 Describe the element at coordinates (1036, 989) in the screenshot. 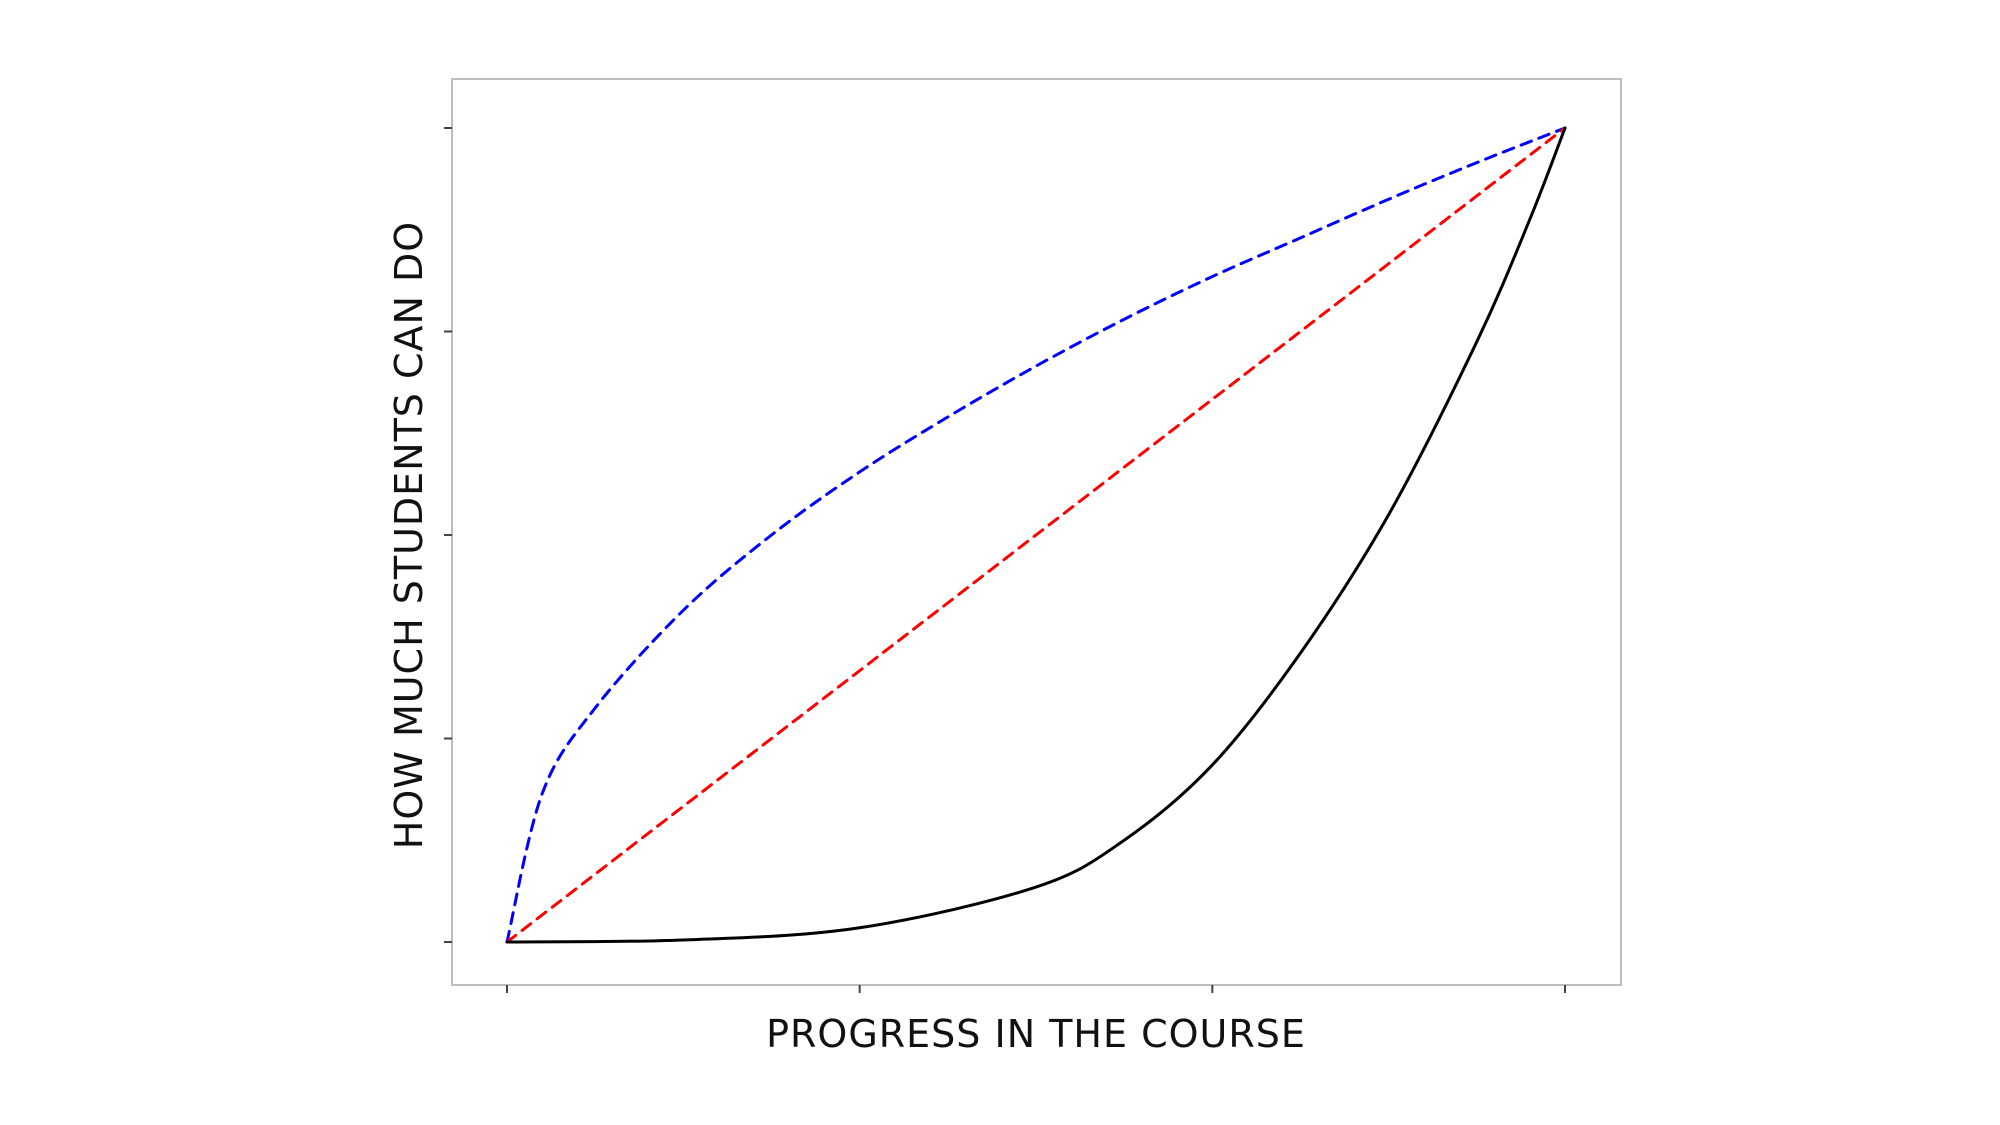

I see `x-axis-ticks` at that location.